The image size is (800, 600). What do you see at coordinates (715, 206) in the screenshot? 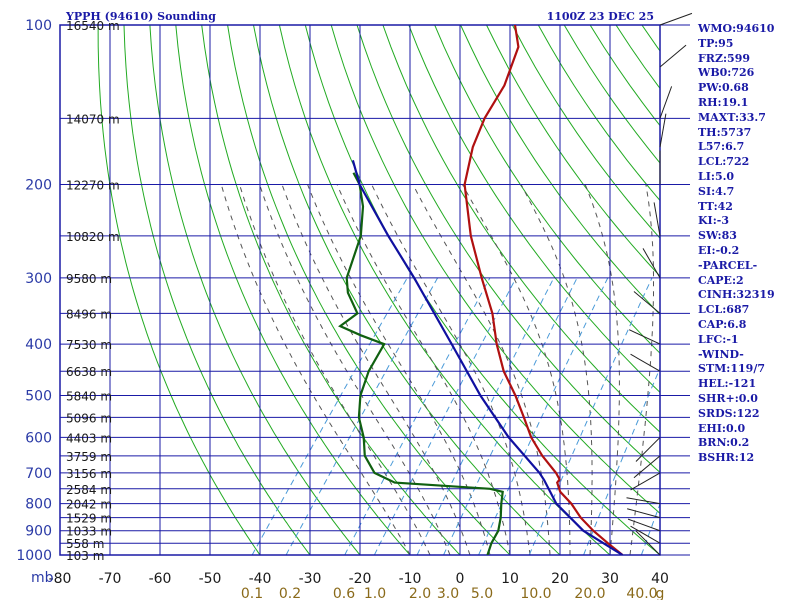
I see `index-value: TT:42` at bounding box center [715, 206].